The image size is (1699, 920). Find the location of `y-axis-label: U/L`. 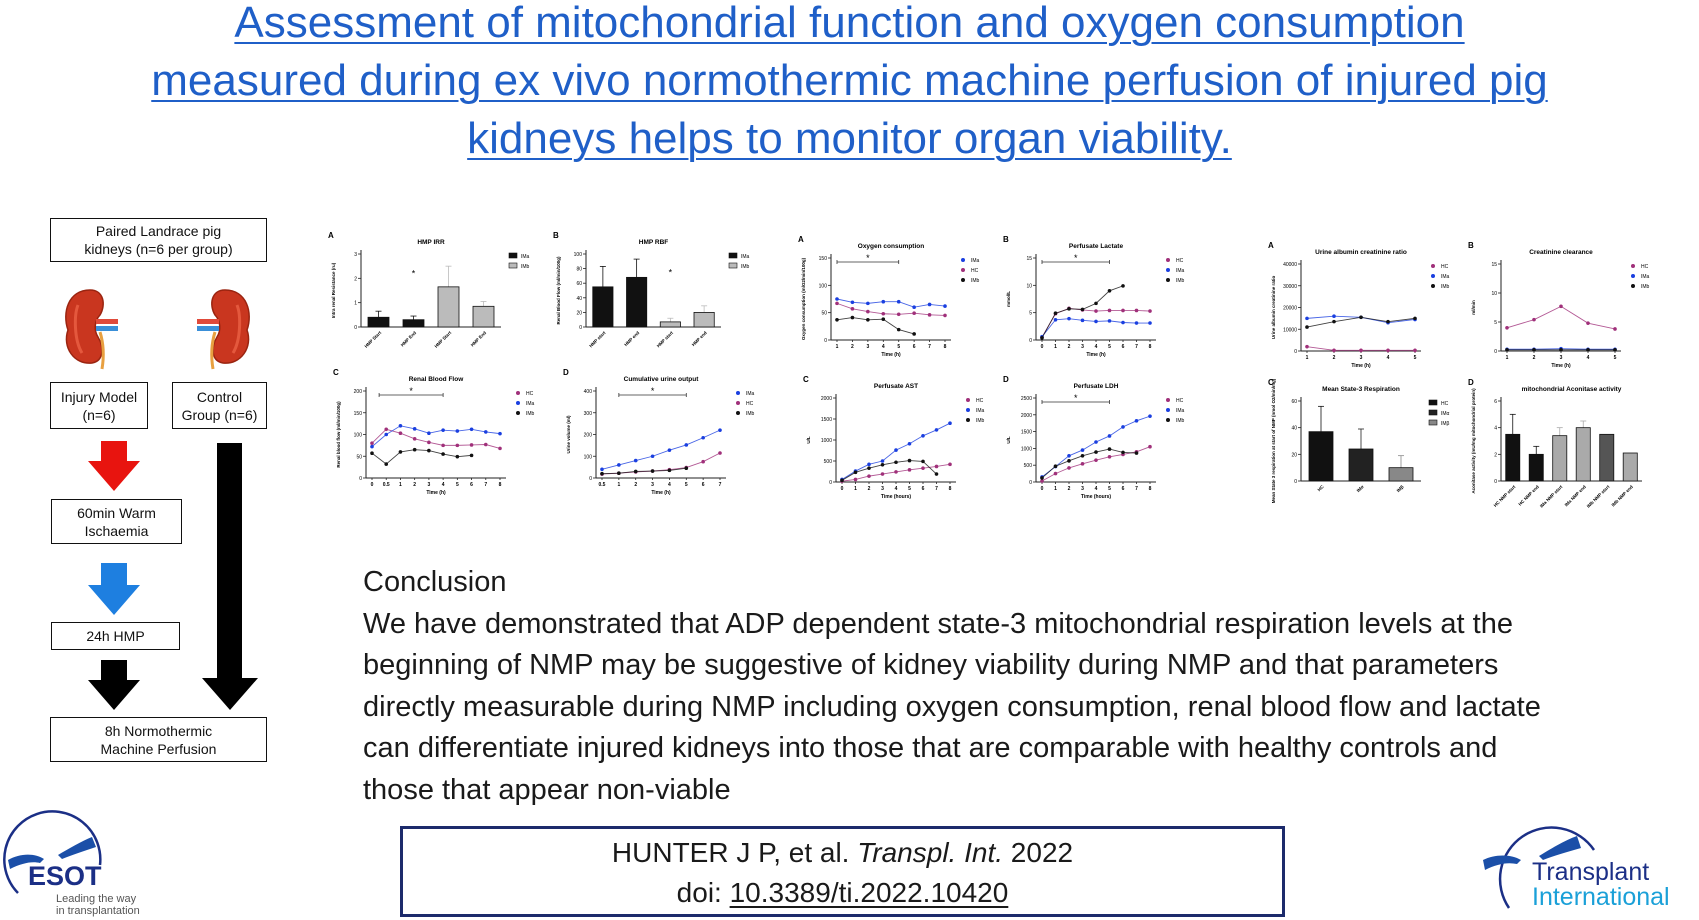

y-axis-label: U/L is located at coordinates (1008, 440).